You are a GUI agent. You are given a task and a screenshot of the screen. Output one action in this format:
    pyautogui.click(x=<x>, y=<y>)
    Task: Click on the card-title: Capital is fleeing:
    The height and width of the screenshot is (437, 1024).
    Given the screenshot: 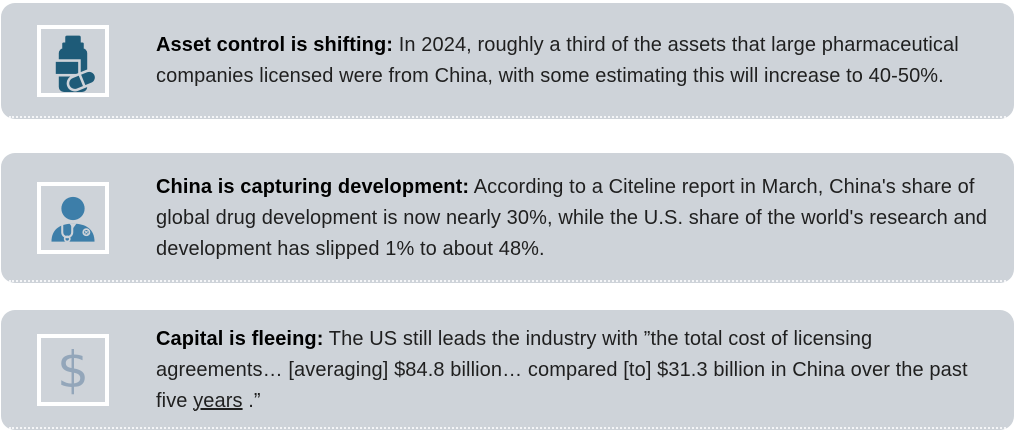 What is the action you would take?
    pyautogui.click(x=240, y=338)
    